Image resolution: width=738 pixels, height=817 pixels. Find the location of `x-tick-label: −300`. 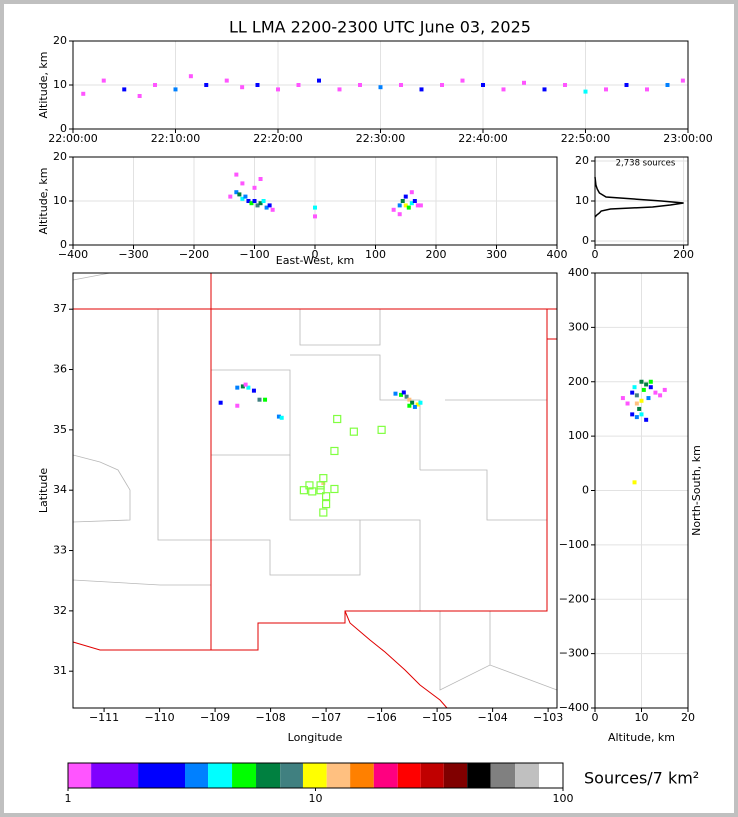

x-tick-label: −300 is located at coordinates (133, 254).